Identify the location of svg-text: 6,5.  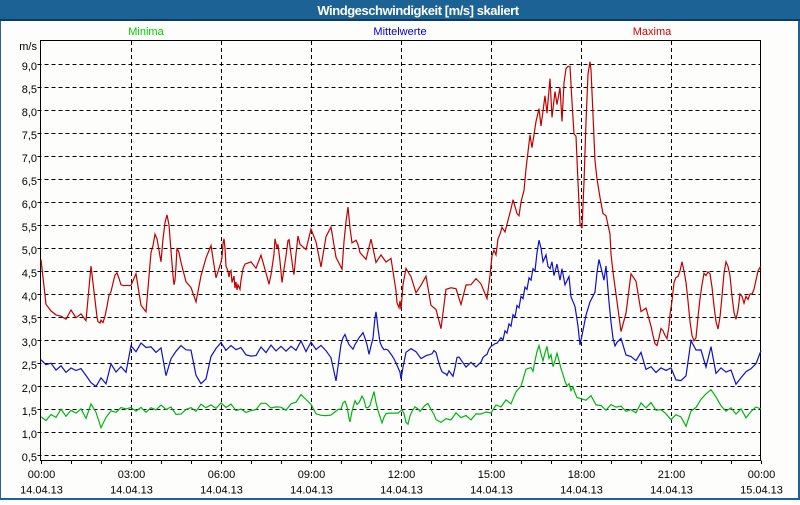
(29, 182).